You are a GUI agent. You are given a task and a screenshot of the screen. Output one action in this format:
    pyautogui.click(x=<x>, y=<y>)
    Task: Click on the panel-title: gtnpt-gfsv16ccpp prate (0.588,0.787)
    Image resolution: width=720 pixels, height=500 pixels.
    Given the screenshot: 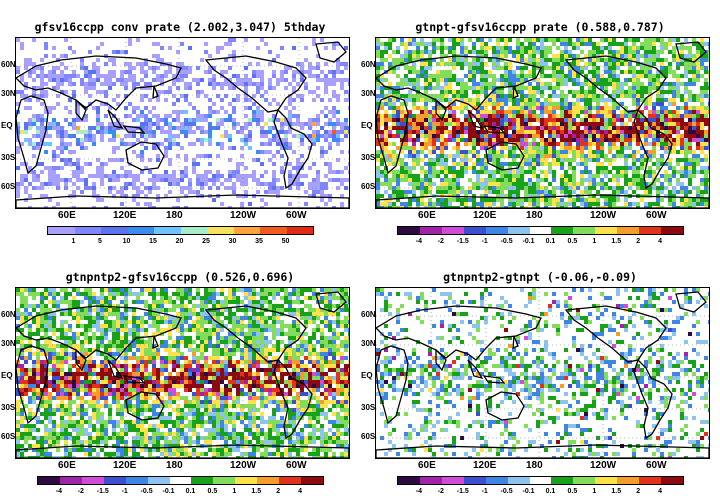 What is the action you would take?
    pyautogui.click(x=540, y=27)
    